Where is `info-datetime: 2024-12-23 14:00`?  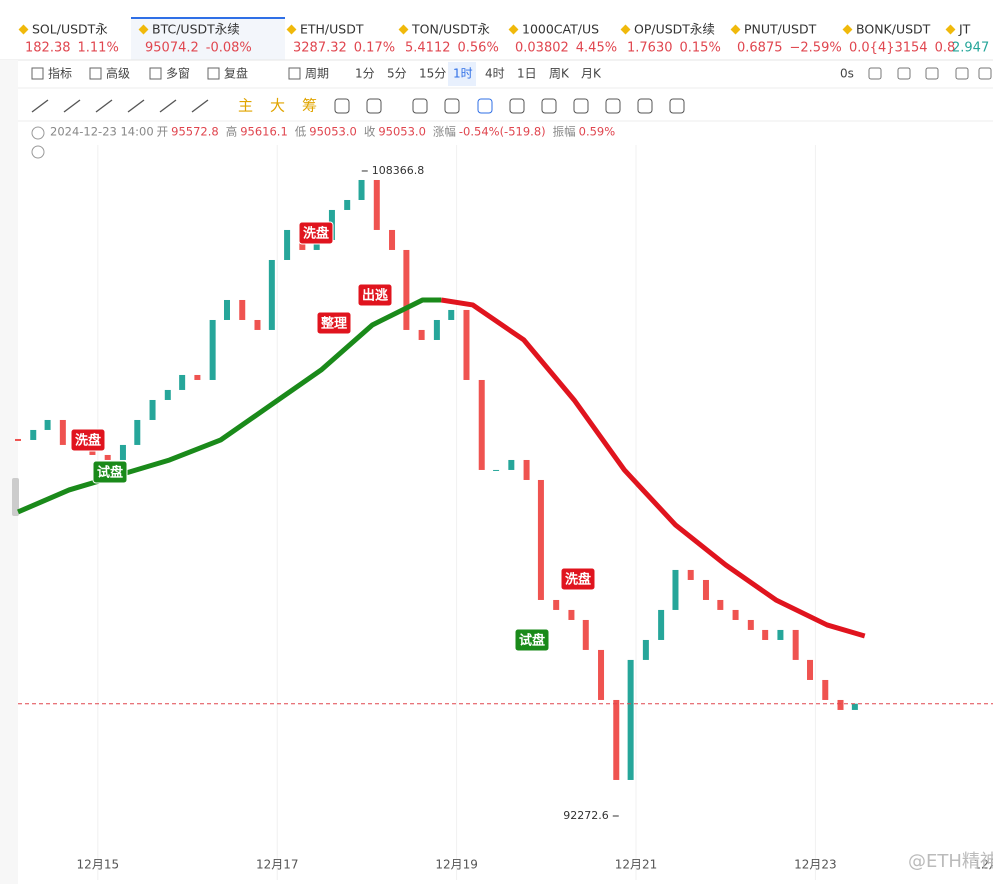 info-datetime: 2024-12-23 14:00 is located at coordinates (102, 132).